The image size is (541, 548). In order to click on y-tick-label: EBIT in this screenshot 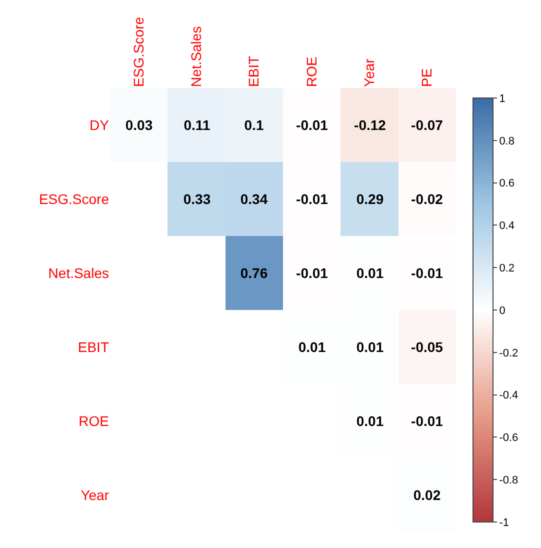, I will do `click(94, 346)`.